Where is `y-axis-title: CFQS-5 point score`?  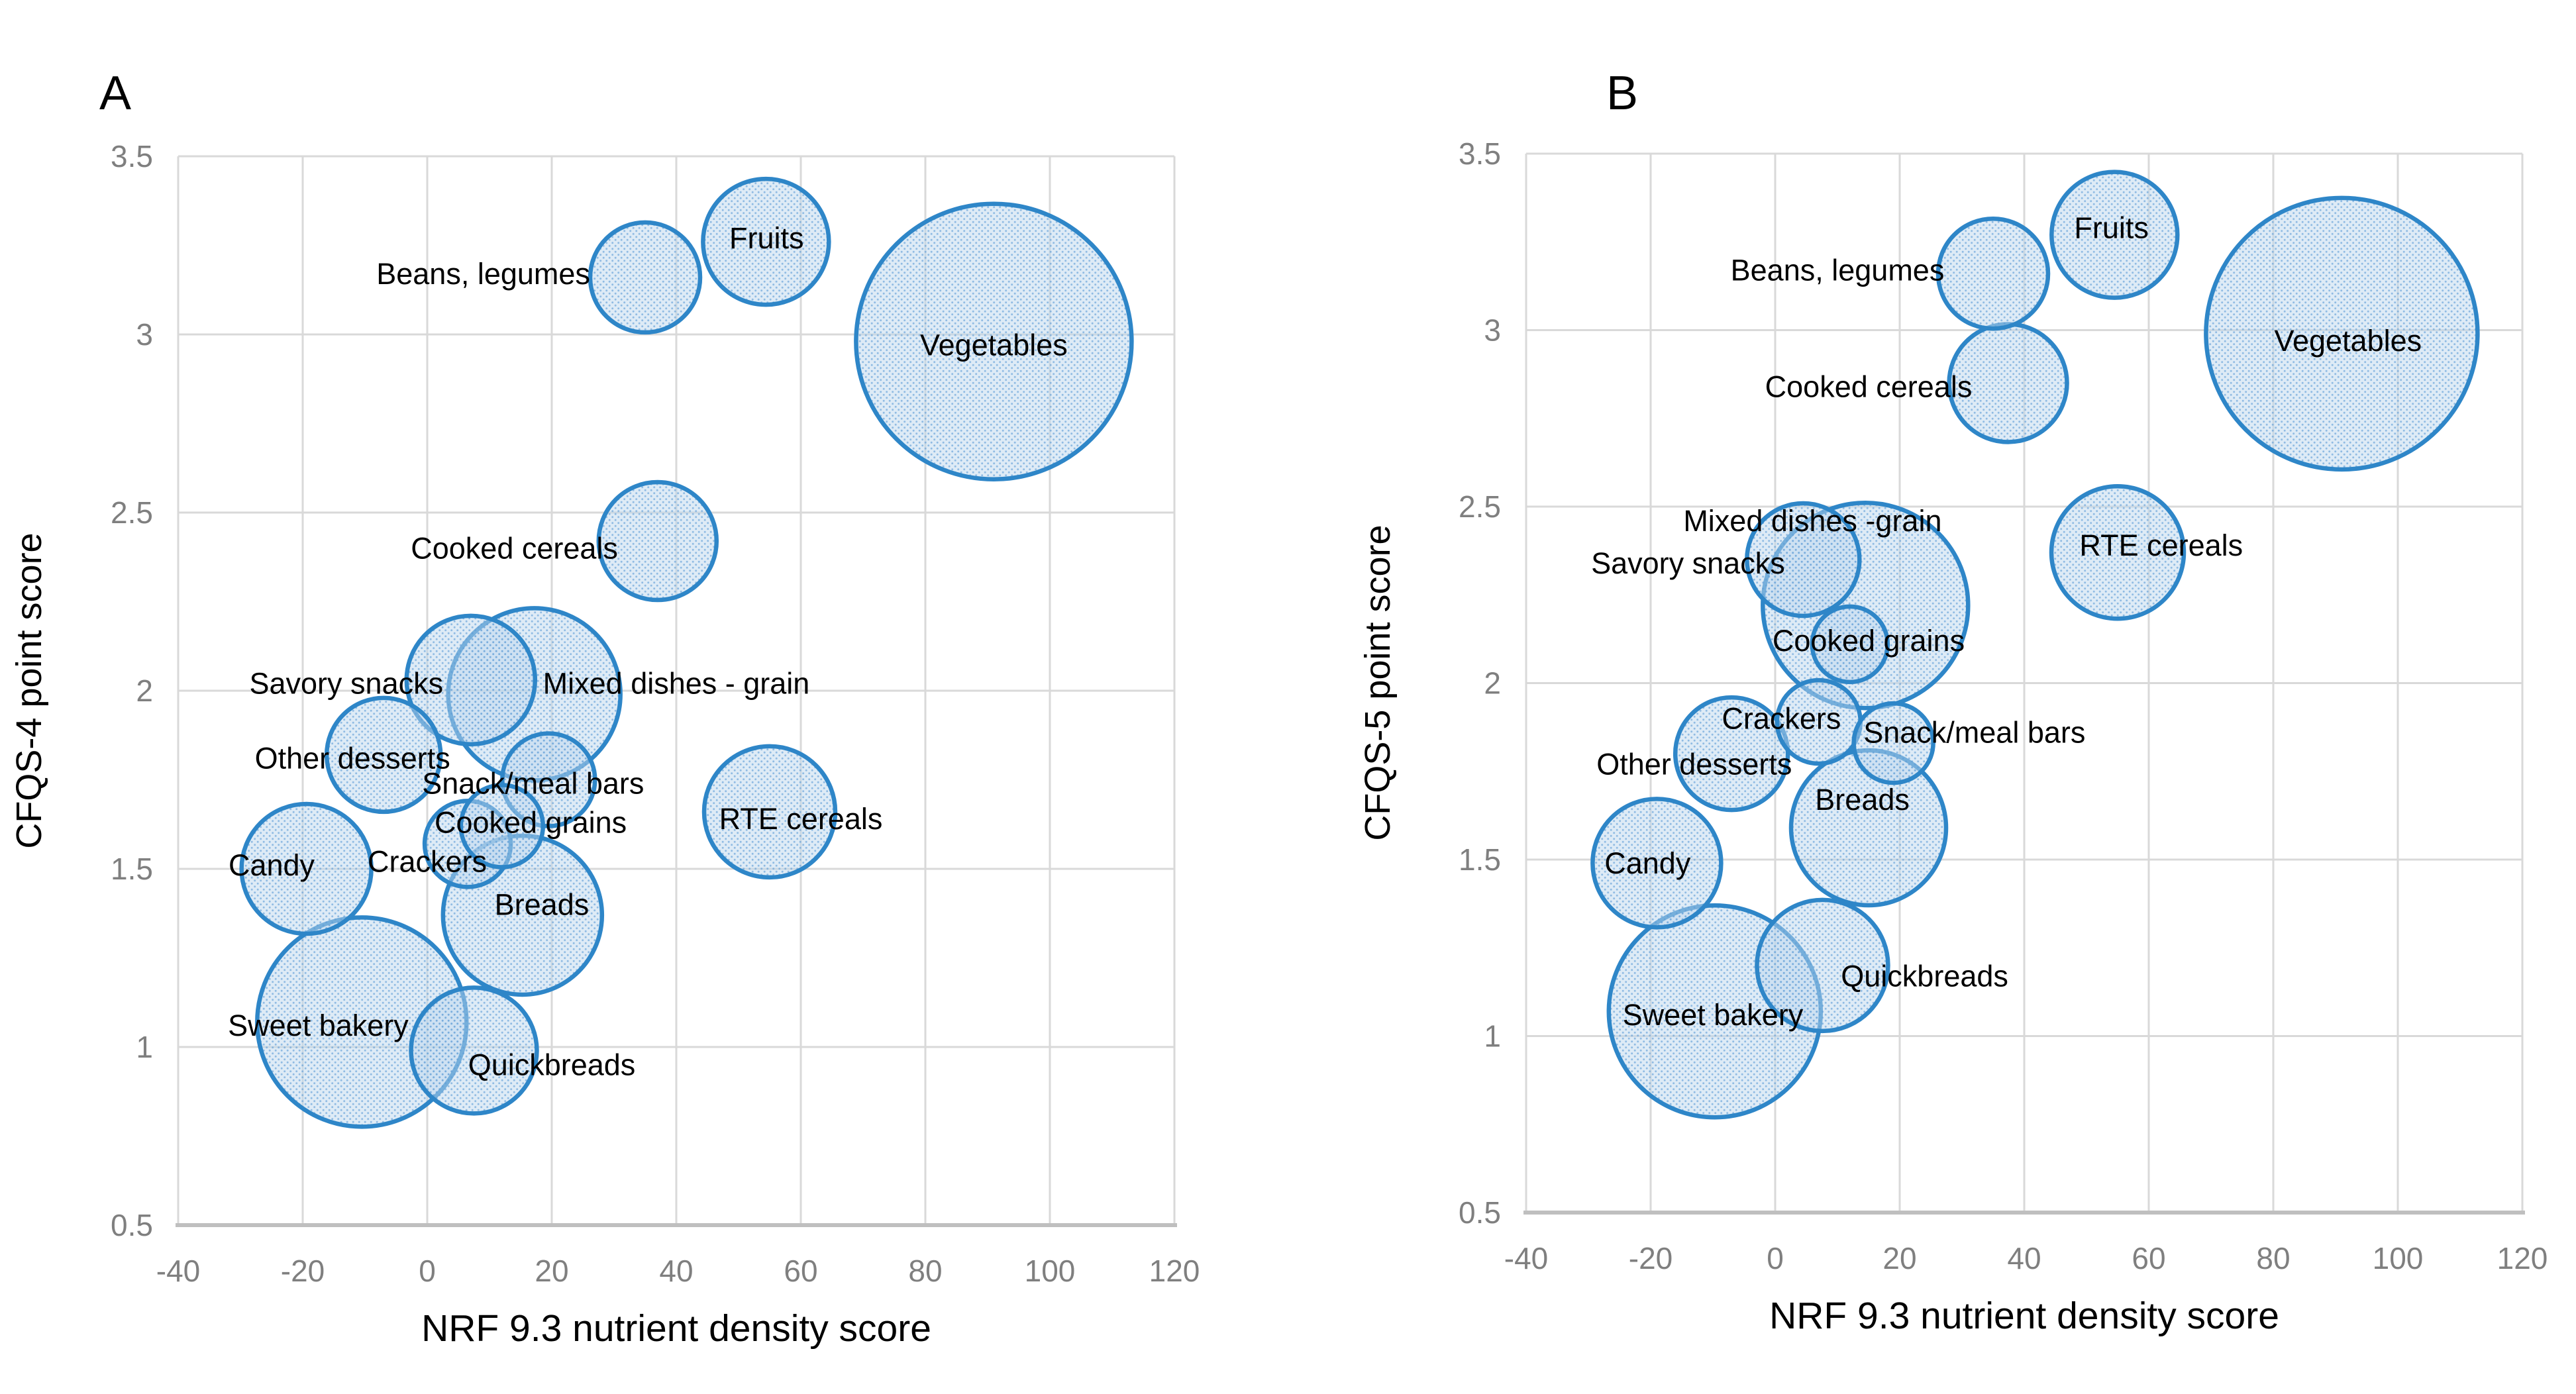
y-axis-title: CFQS-5 point score is located at coordinates (1378, 682).